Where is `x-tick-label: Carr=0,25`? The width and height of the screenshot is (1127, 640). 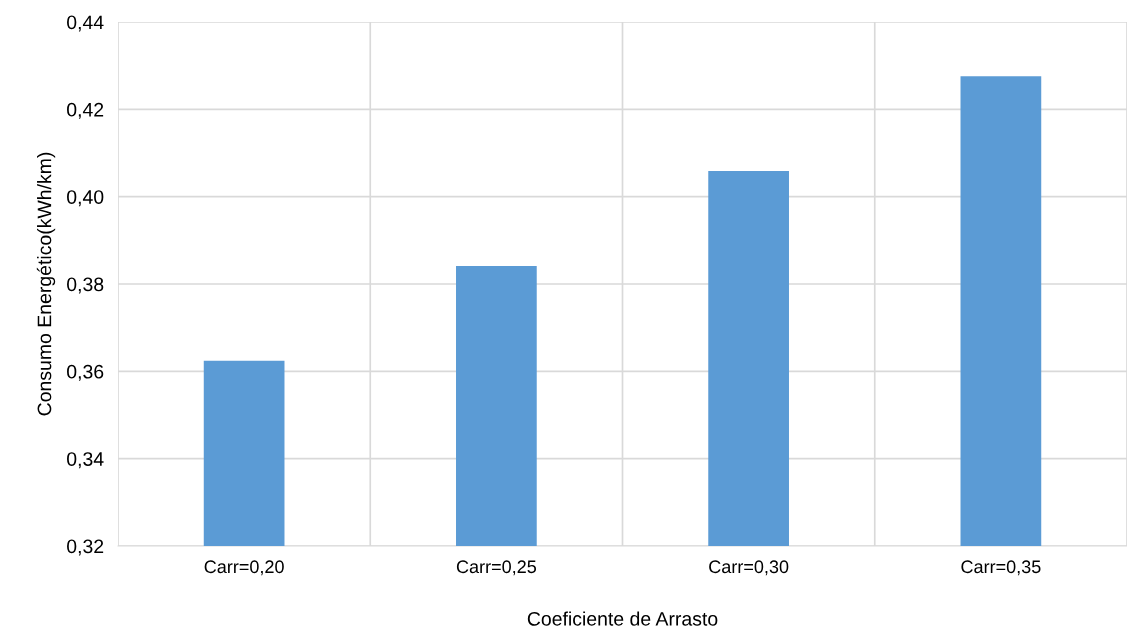
x-tick-label: Carr=0,25 is located at coordinates (496, 568).